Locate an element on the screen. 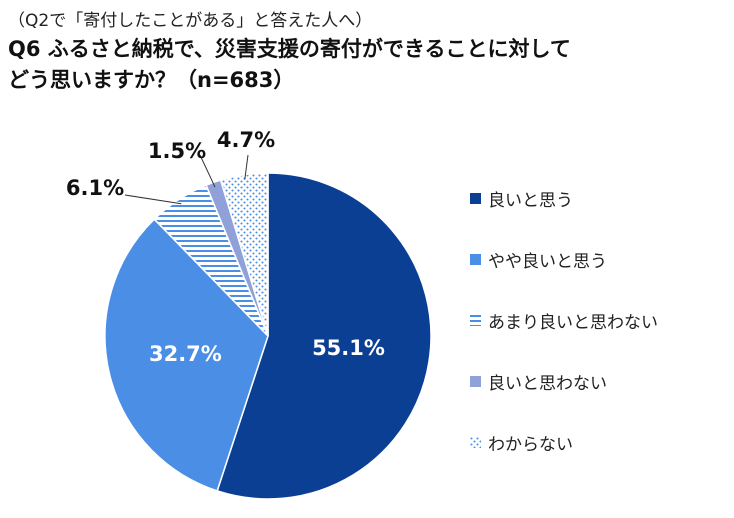  chart-title-line-1: Q6 ふるさと納税で、災害支援の寄付ができることに対して is located at coordinates (289, 49).